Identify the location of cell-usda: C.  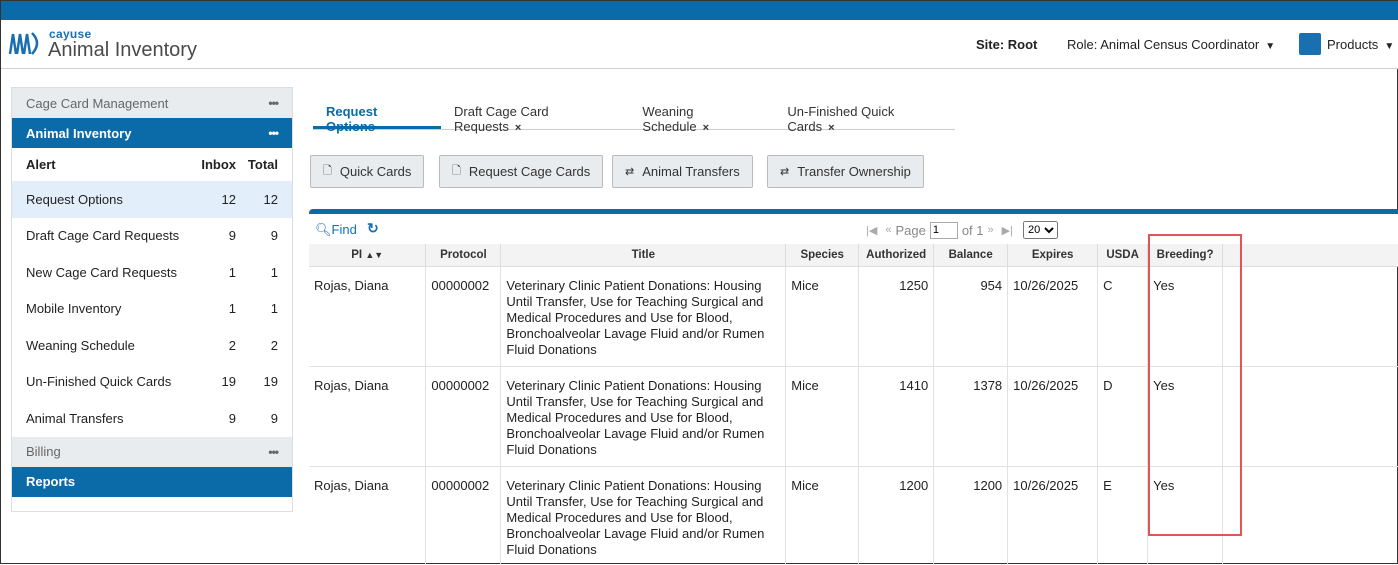
(1123, 316).